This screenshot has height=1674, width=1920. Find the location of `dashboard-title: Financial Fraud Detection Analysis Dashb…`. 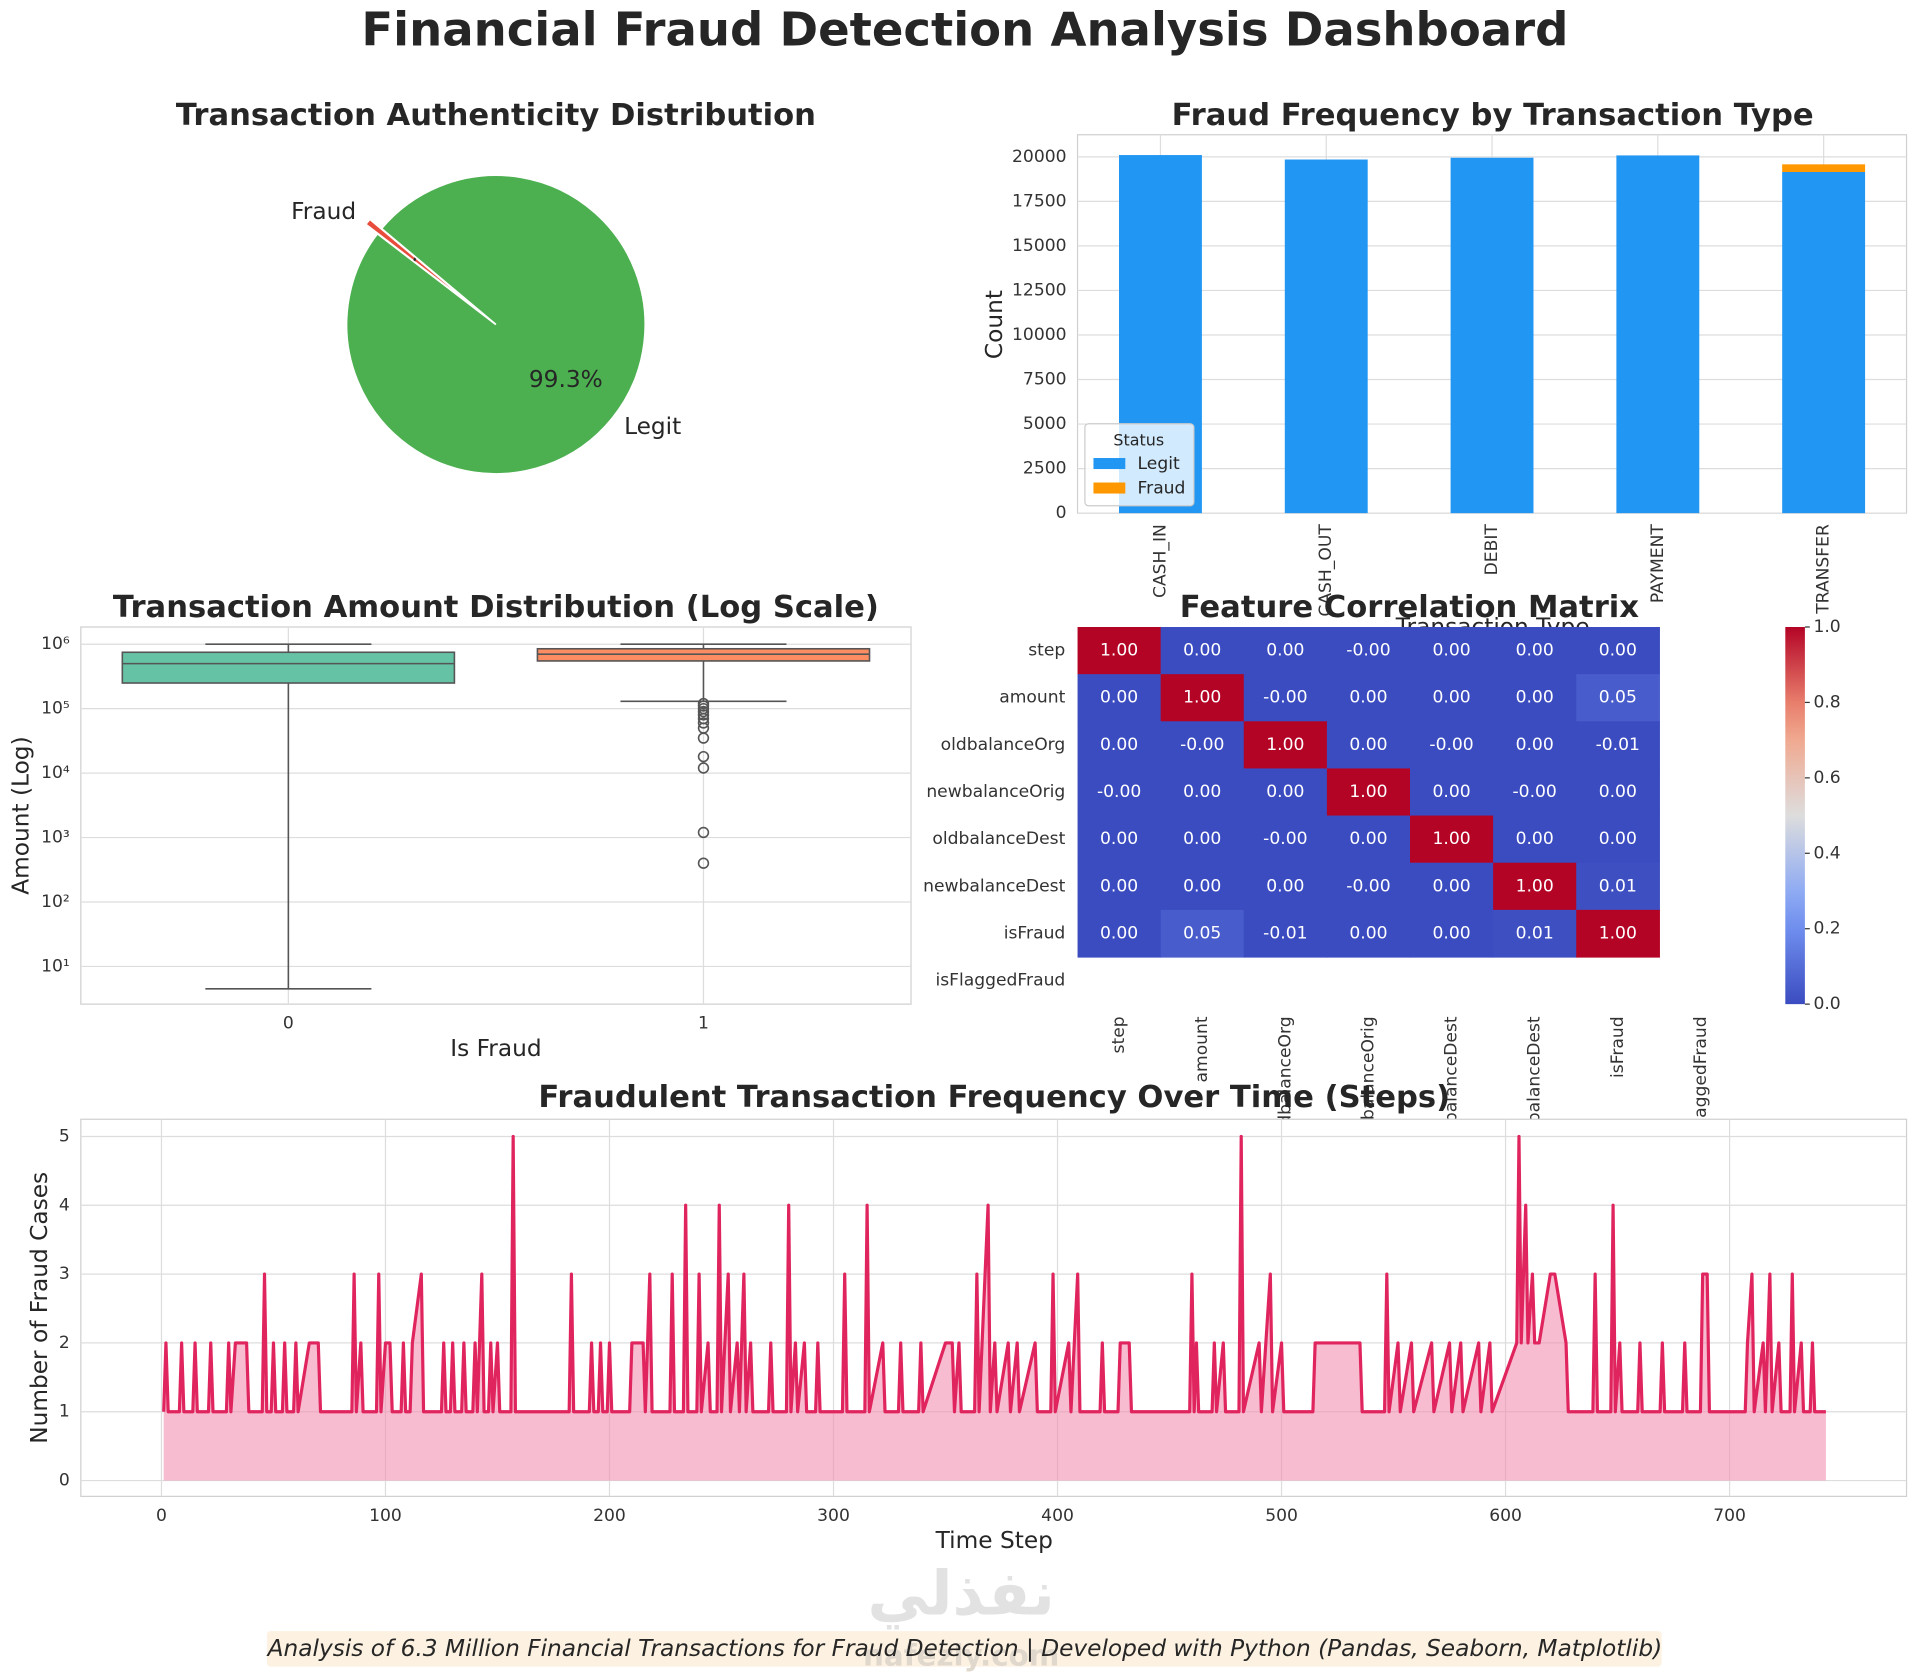

dashboard-title: Financial Fraud Detection Analysis Dashb… is located at coordinates (964, 30).